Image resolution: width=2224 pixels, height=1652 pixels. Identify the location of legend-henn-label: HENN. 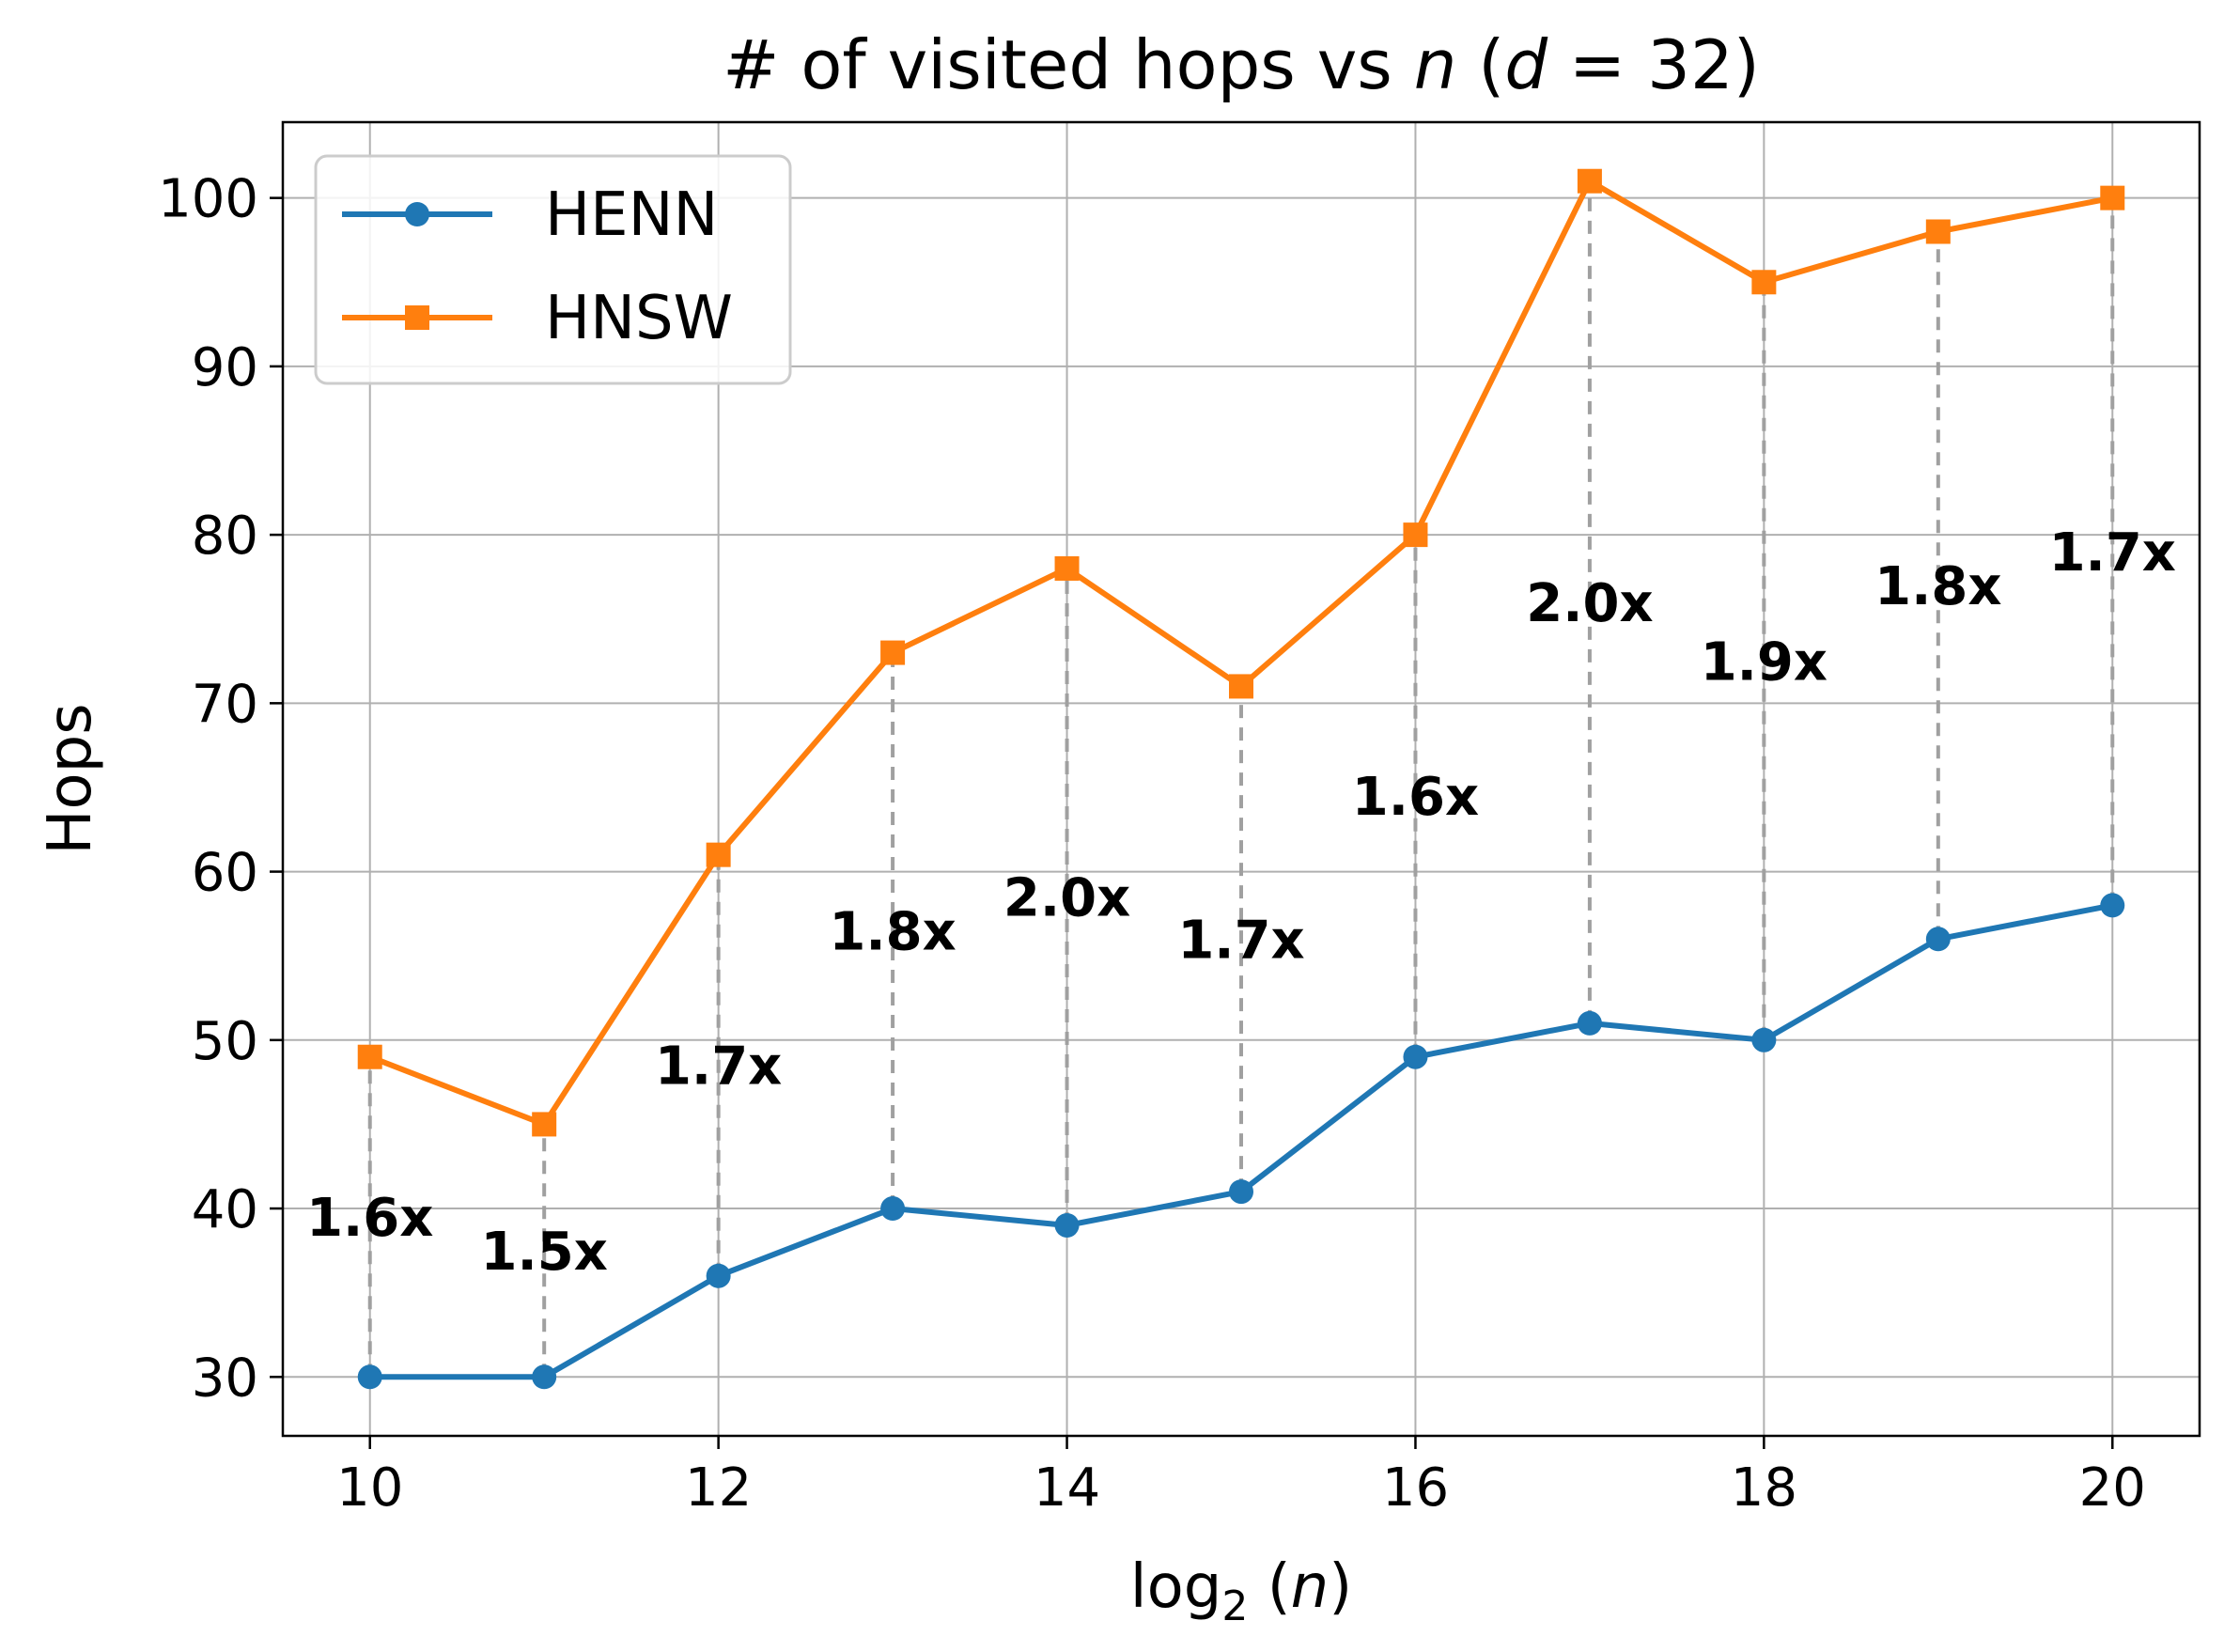
(631, 215).